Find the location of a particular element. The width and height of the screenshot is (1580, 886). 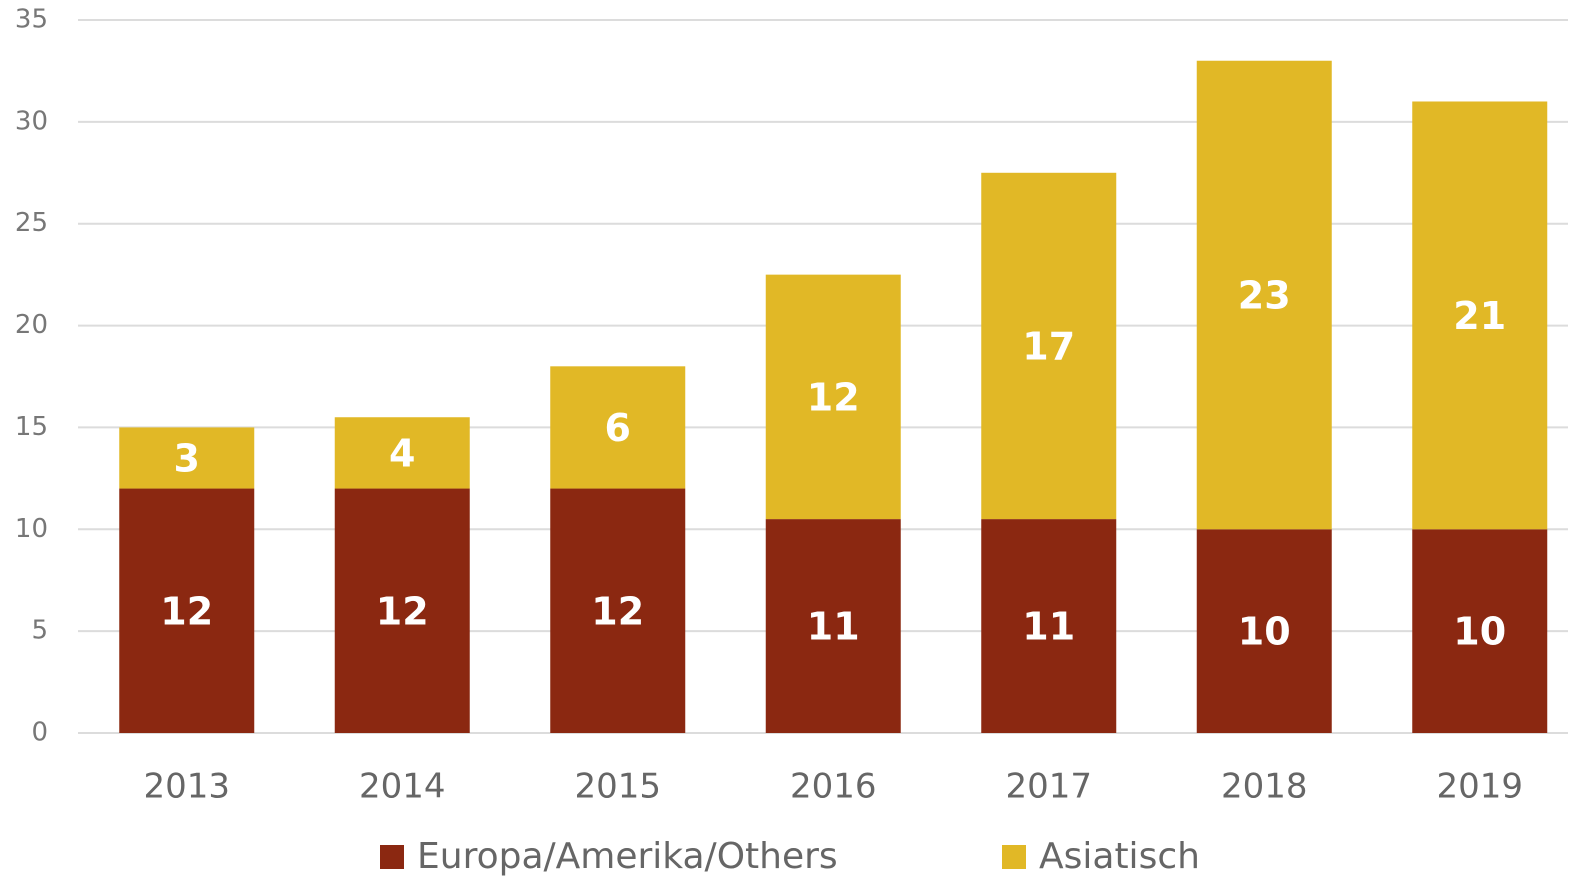

data-label: 23 is located at coordinates (1264, 296).